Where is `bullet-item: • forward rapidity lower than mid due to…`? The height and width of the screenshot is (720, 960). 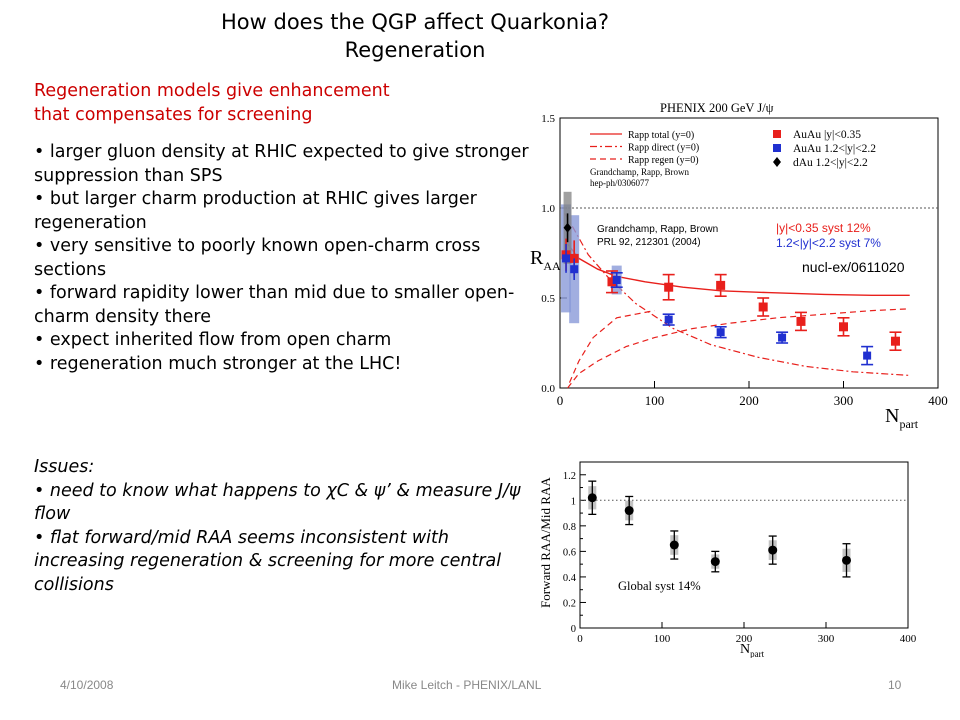 bullet-item: • forward rapidity lower than mid due to… is located at coordinates (274, 305).